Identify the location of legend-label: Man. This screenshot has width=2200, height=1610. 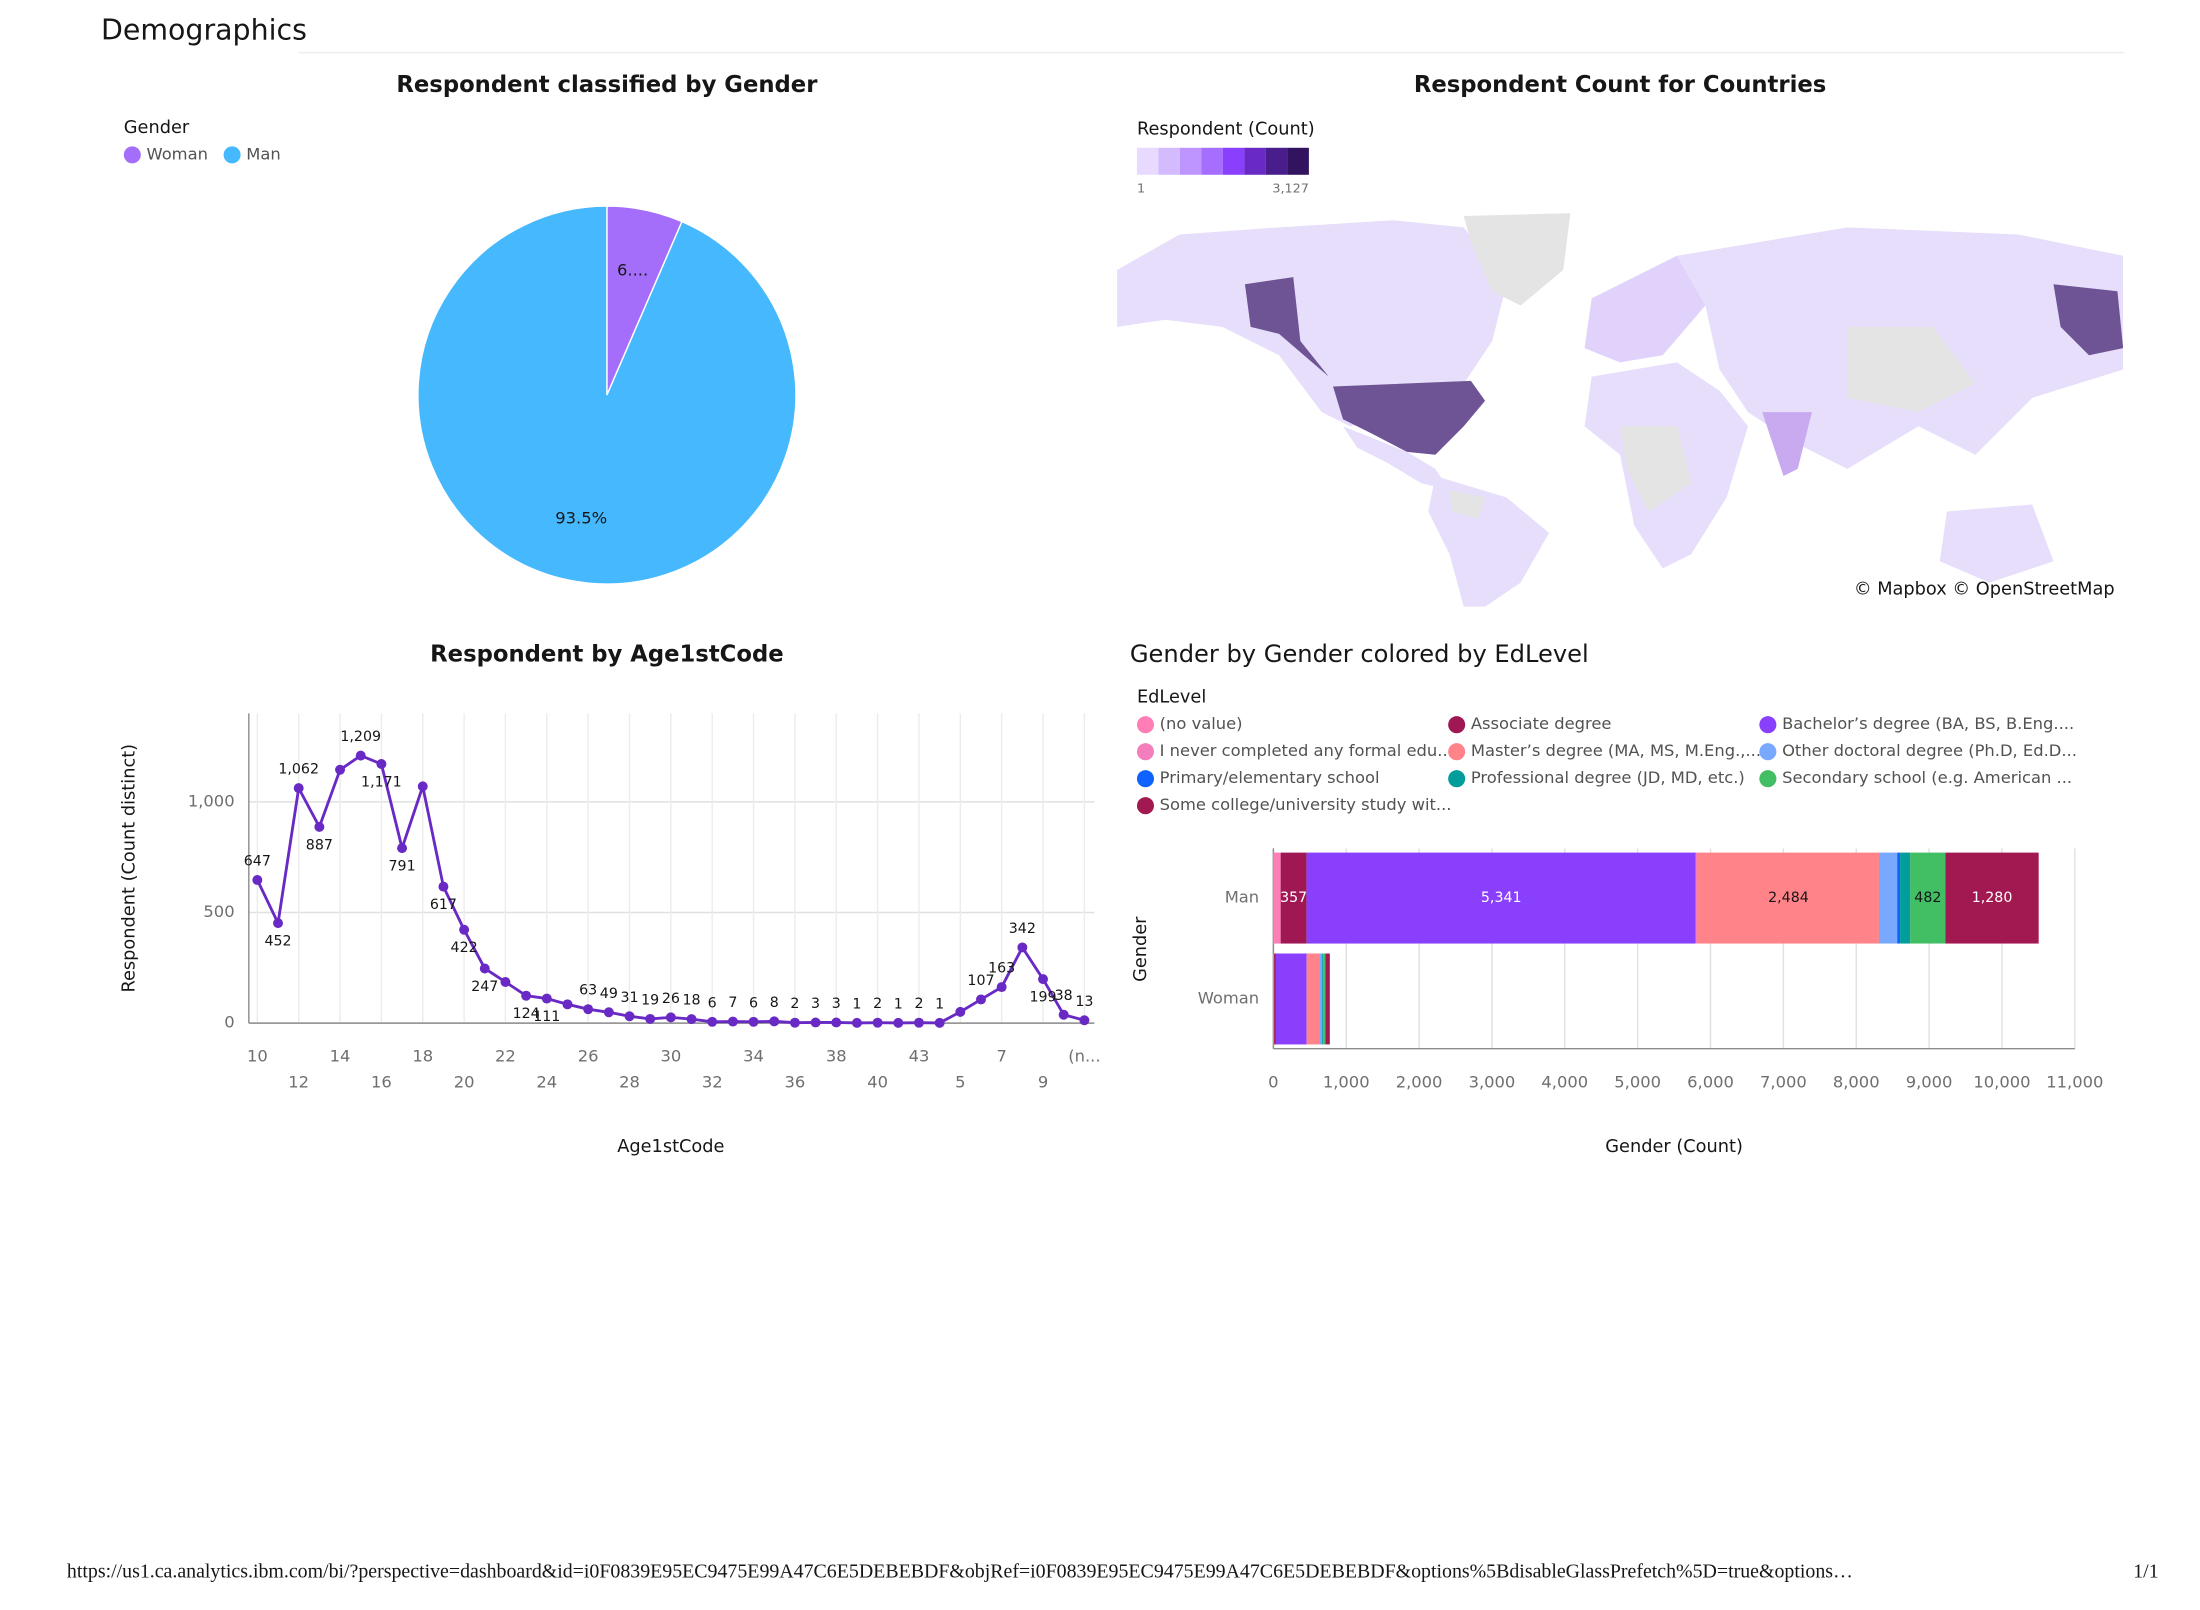
(263, 153).